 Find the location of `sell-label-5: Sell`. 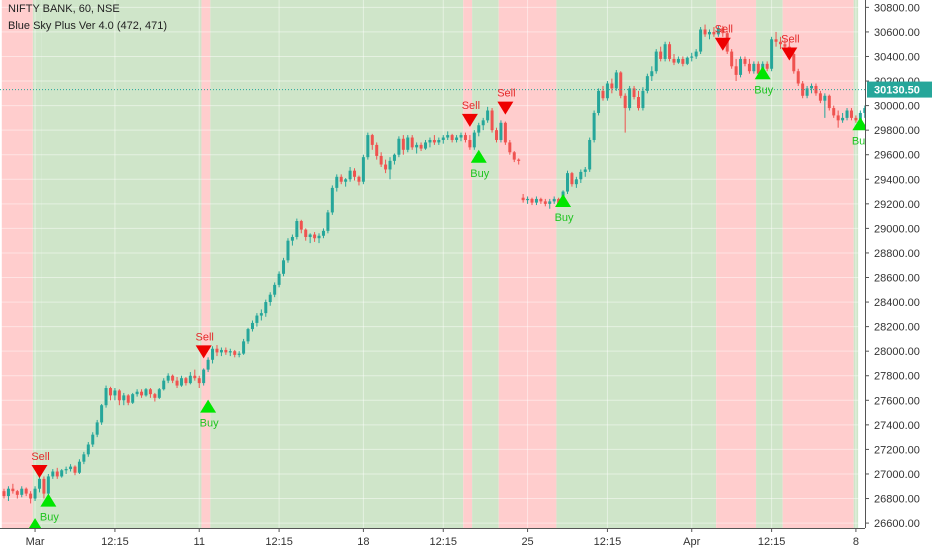

sell-label-5: Sell is located at coordinates (471, 106).